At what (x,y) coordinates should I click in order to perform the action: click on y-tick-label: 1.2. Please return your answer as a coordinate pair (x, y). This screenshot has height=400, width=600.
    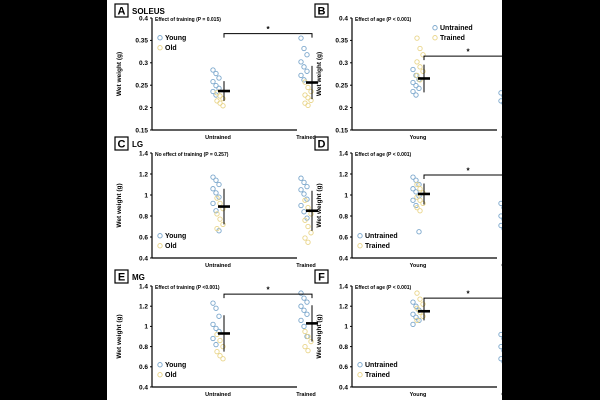
    Looking at the image, I should click on (143, 174).